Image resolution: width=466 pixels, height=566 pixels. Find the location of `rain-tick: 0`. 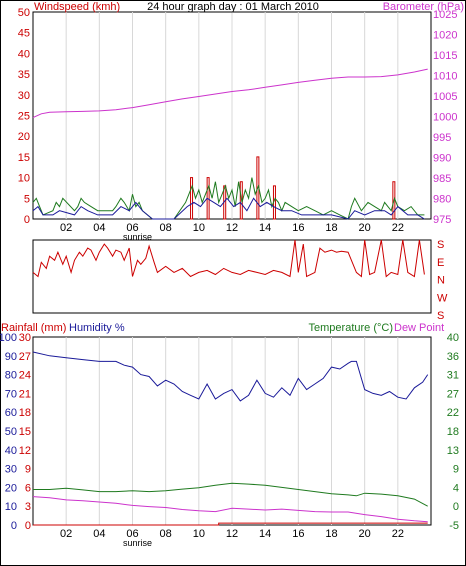

rain-tick: 0 is located at coordinates (28, 526).